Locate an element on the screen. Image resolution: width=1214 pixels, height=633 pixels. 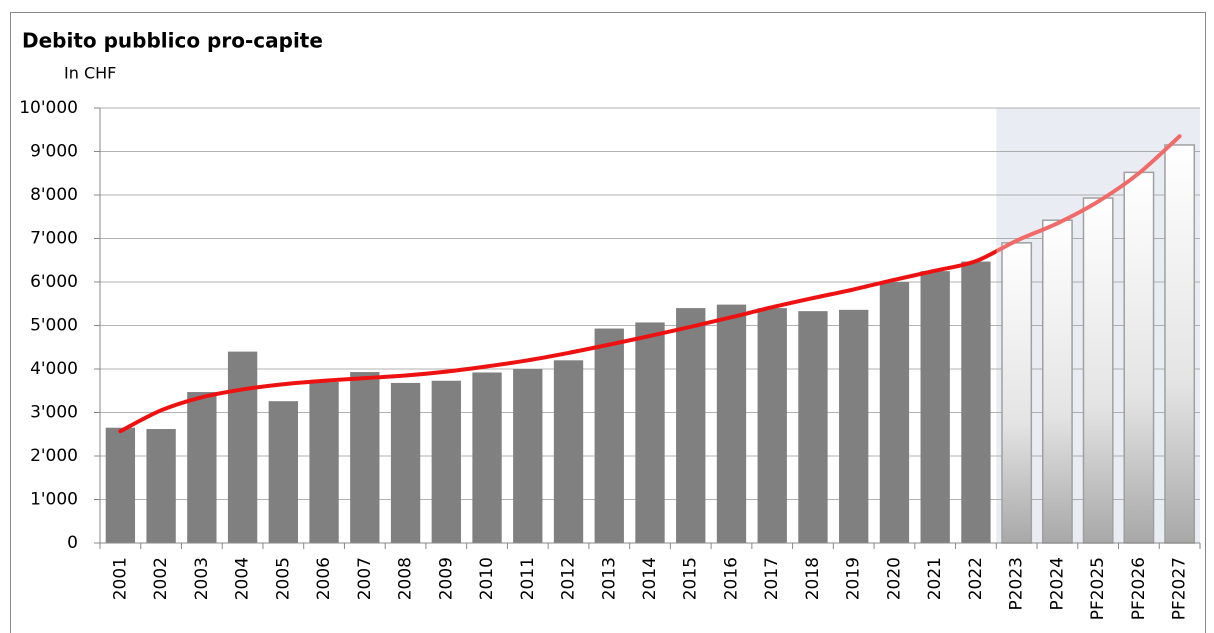
x-tick-label: 2011 is located at coordinates (528, 578).